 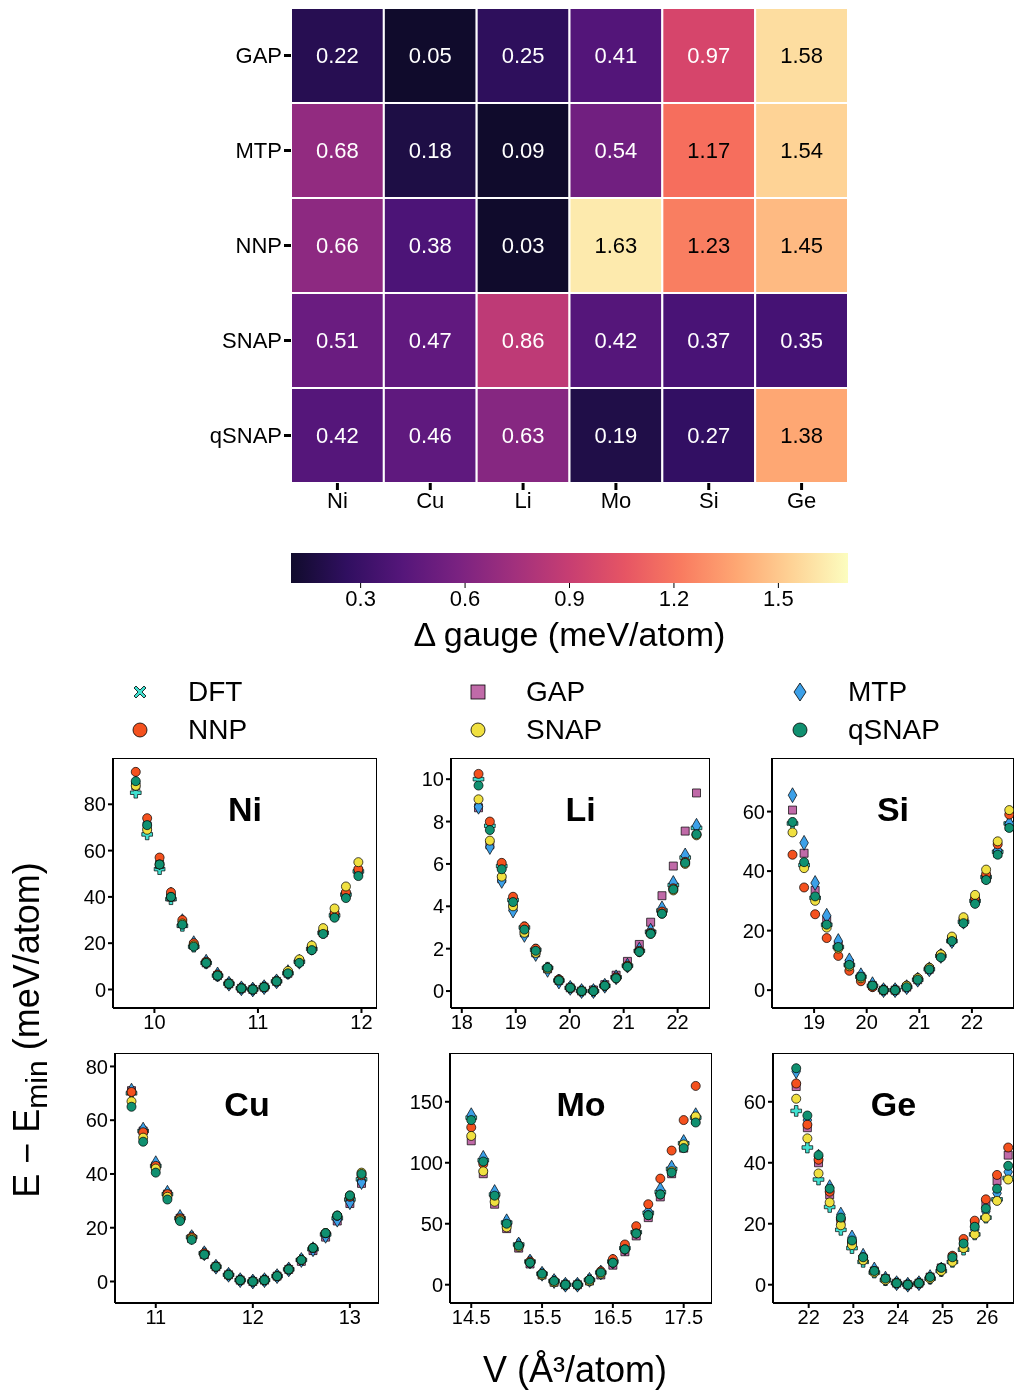 I want to click on data-label: 0.68, so click(x=337, y=150).